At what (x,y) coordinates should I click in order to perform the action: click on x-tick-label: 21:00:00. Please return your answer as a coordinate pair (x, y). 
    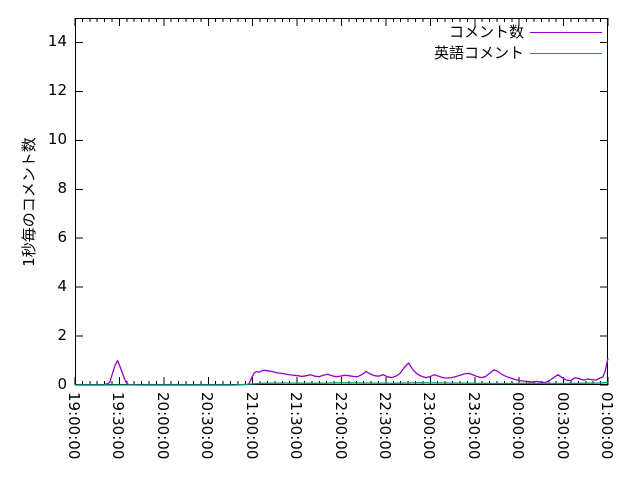
    Looking at the image, I should click on (251, 426).